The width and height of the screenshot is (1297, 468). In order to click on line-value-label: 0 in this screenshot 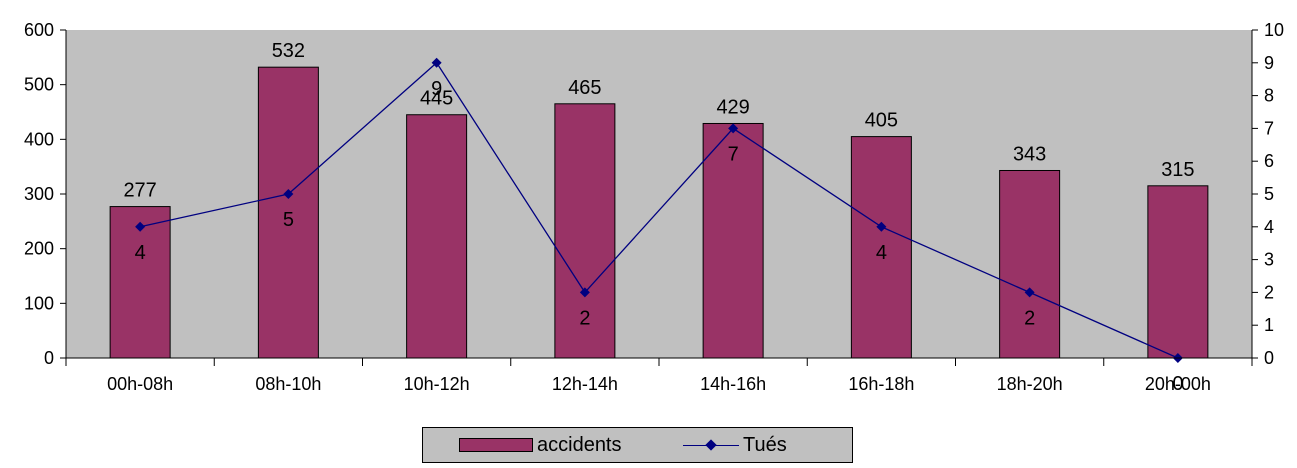, I will do `click(1177, 384)`.